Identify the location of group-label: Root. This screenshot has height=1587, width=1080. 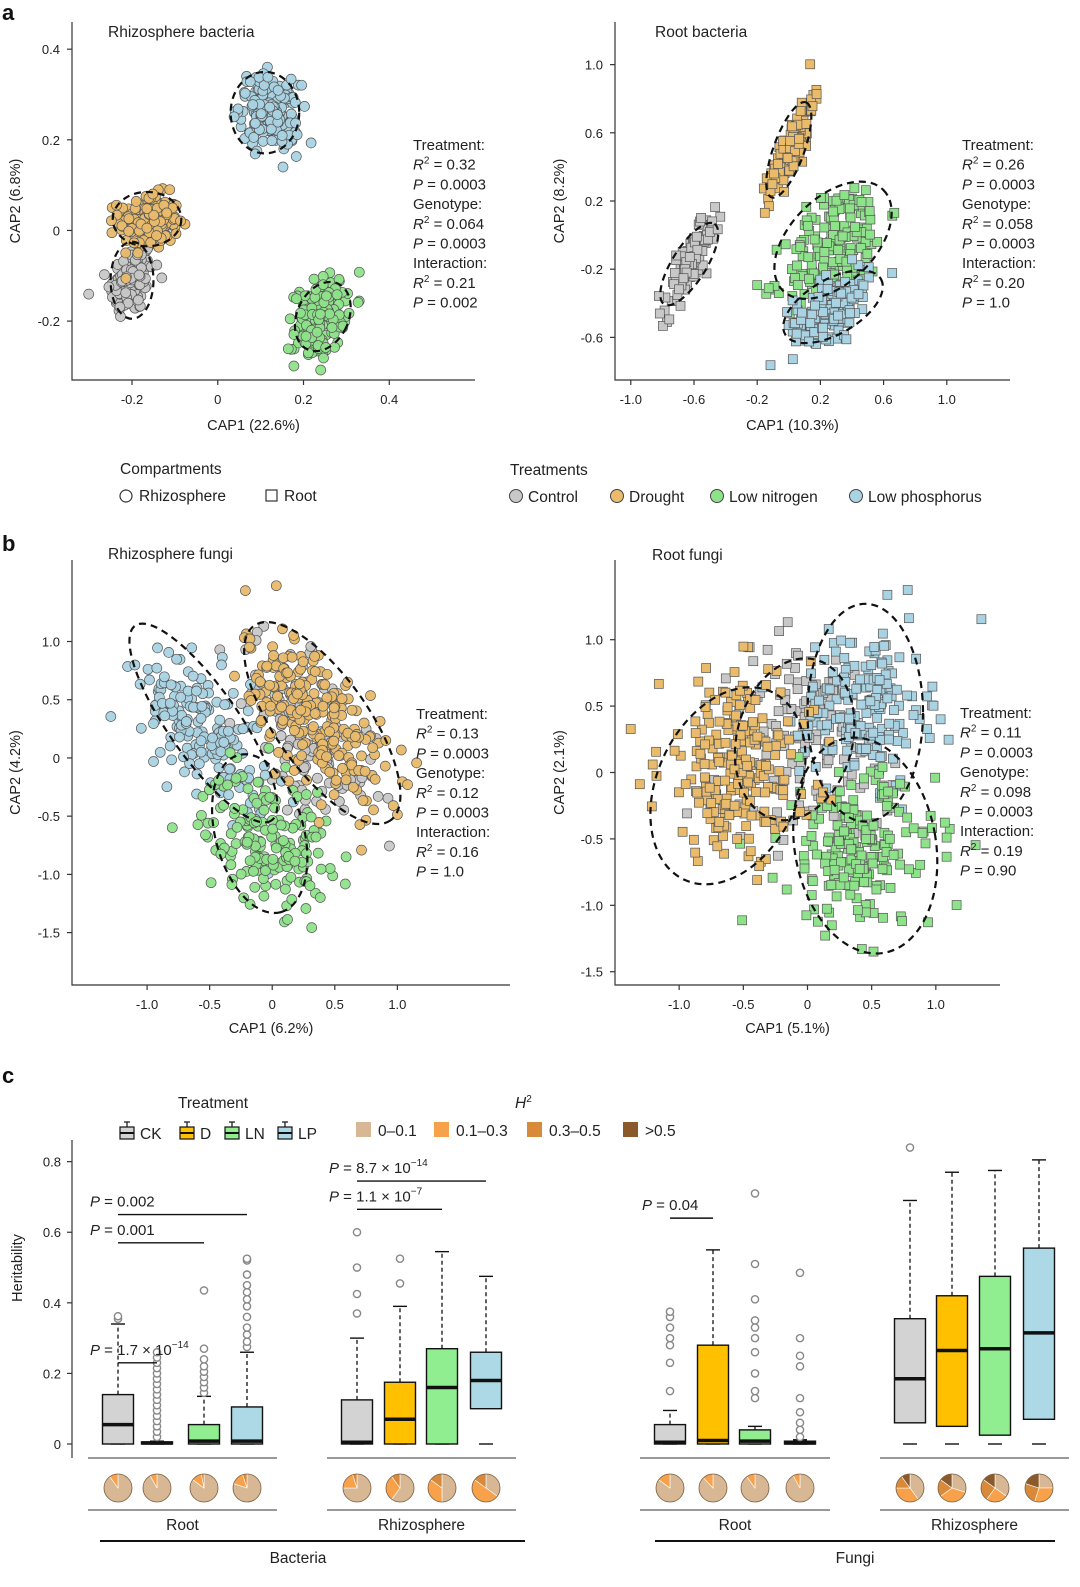
(735, 1525).